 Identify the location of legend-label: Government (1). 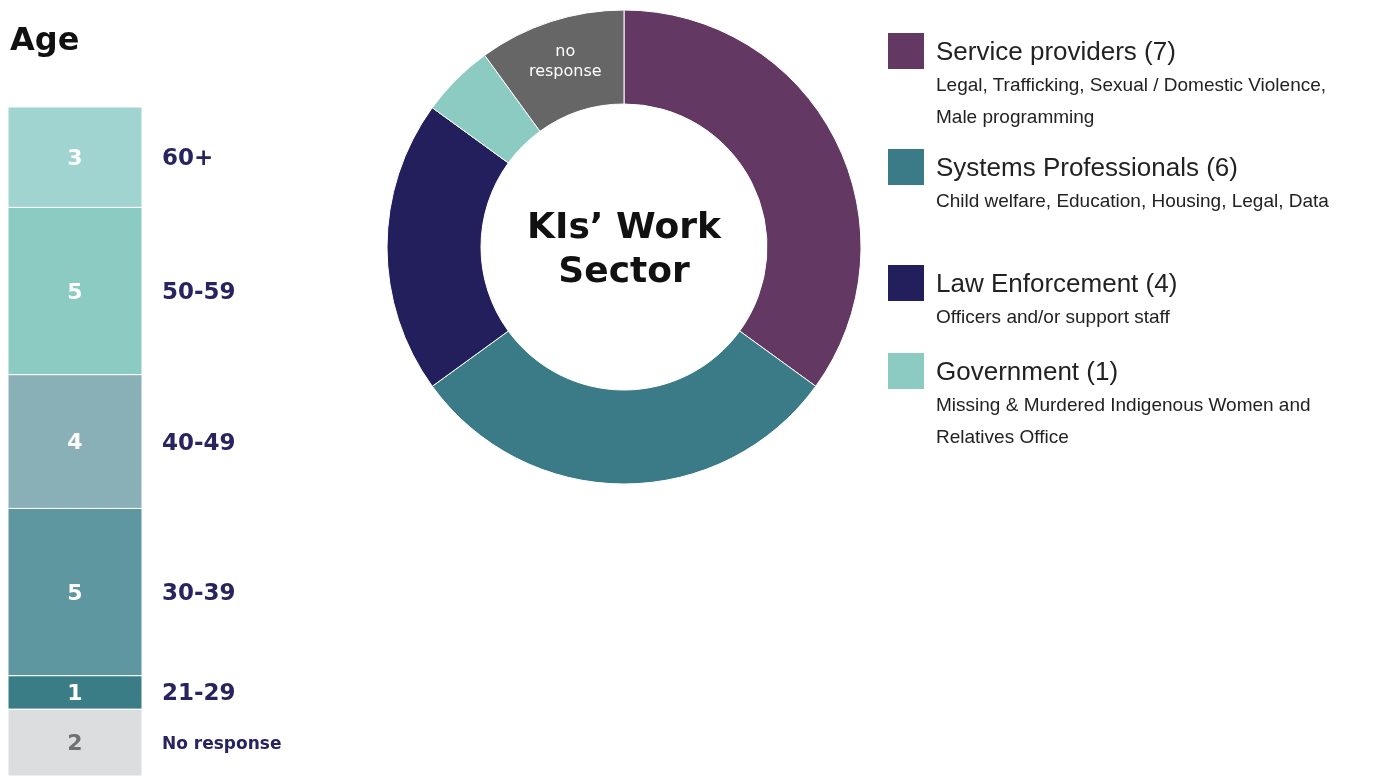
(1028, 371).